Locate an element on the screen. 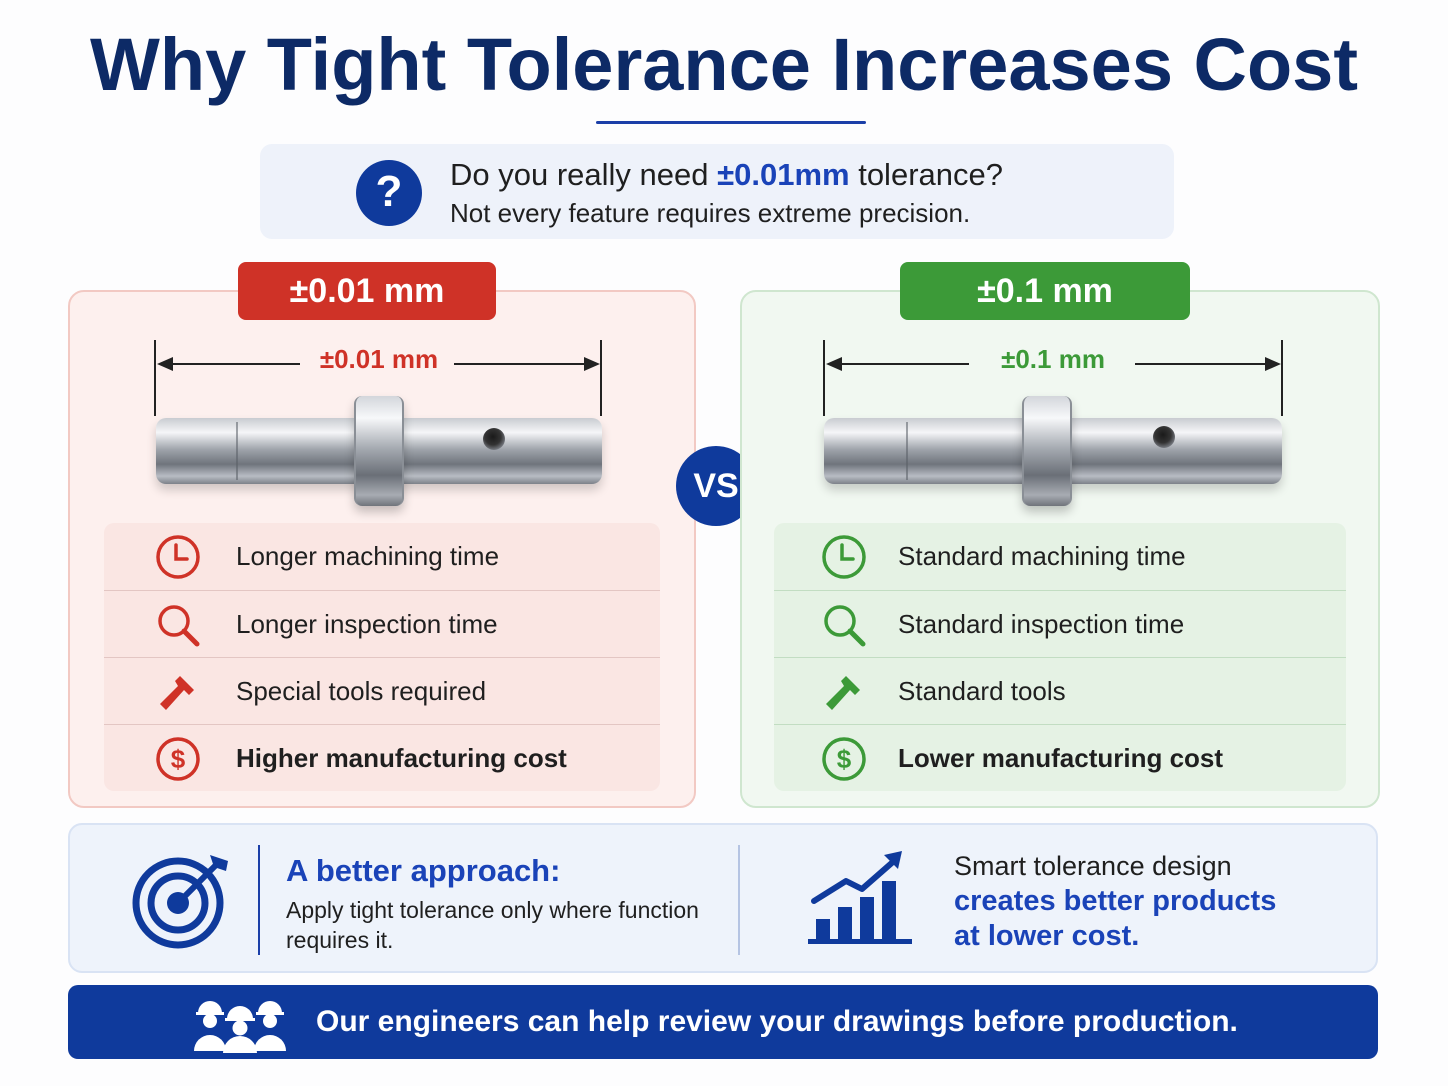 Image resolution: width=1448 pixels, height=1086 pixels. list-item: $ Lower manufacturing cost is located at coordinates (1060, 757).